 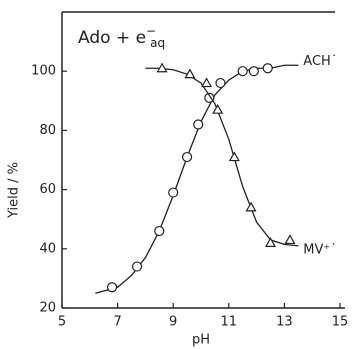 I want to click on x-tick-label: 5, so click(x=62, y=322).